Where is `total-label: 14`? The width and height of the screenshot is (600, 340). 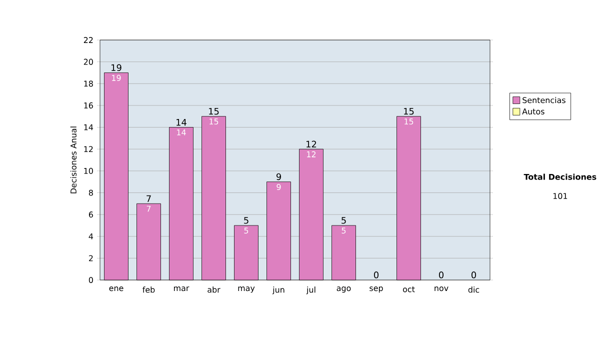
total-label: 14 is located at coordinates (181, 122).